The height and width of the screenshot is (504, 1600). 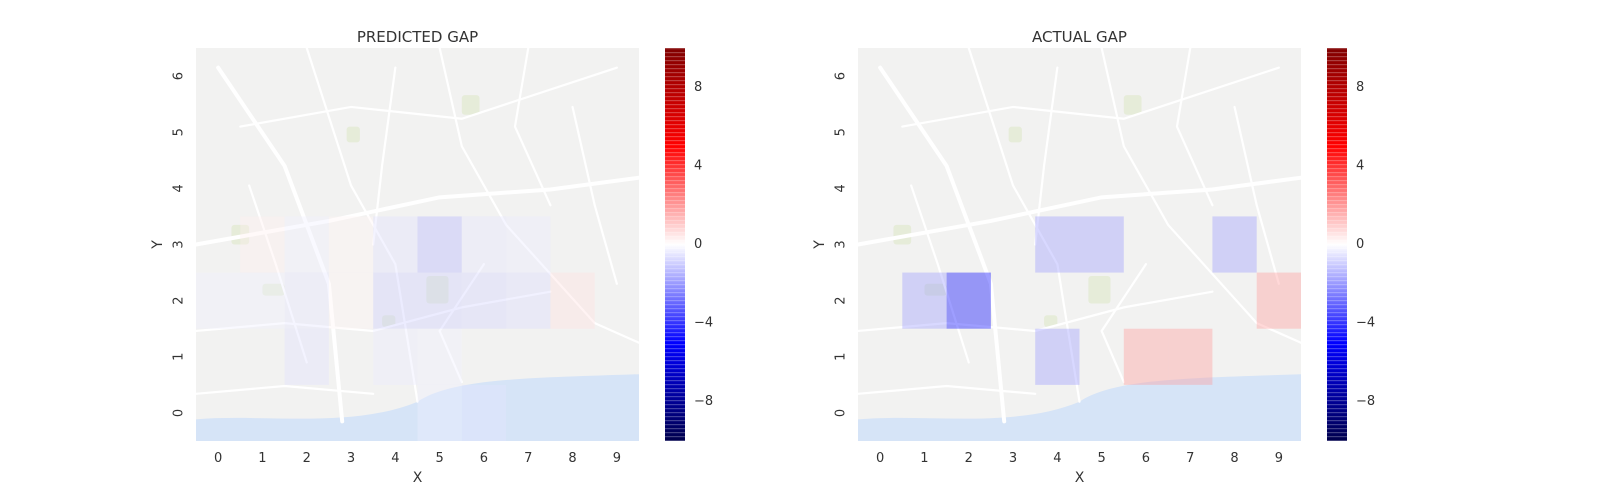 I want to click on y-tick-label: 1, so click(x=179, y=357).